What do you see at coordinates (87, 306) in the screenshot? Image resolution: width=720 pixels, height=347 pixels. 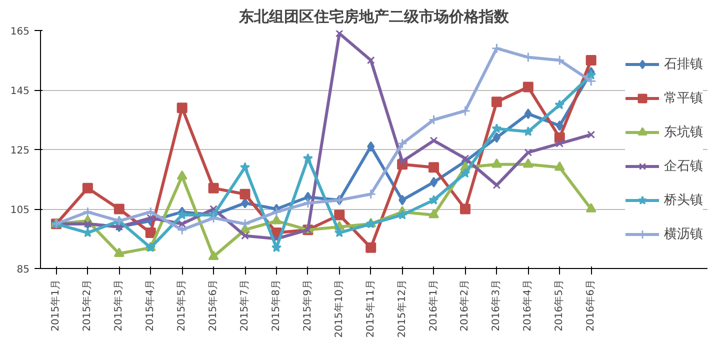 I see `x-tick-label: 2015年2月` at bounding box center [87, 306].